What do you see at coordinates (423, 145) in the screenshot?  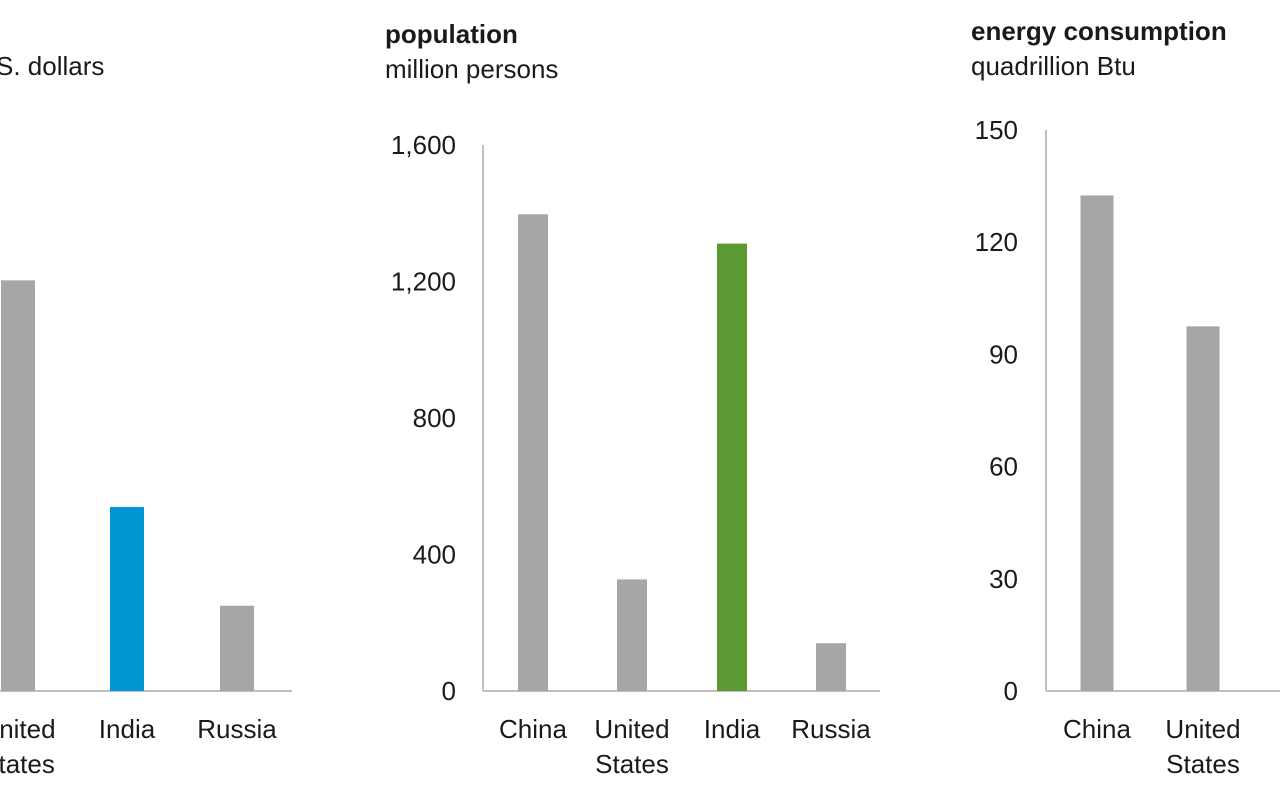 I see `y-tick-label: 1,600` at bounding box center [423, 145].